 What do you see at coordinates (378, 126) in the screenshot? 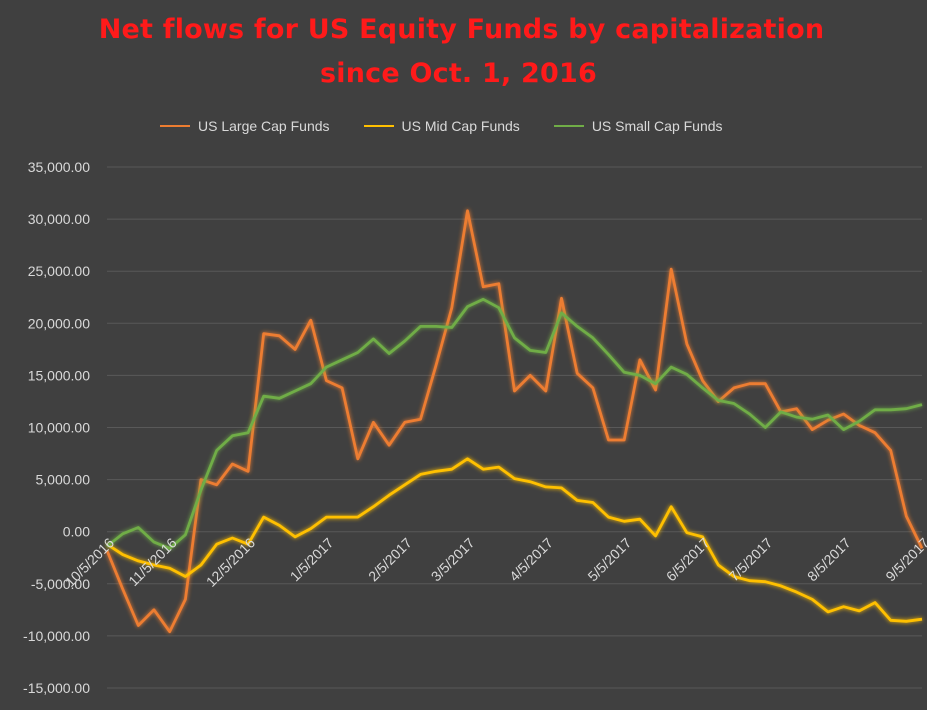
I see `legend-swatch-mid-cap` at bounding box center [378, 126].